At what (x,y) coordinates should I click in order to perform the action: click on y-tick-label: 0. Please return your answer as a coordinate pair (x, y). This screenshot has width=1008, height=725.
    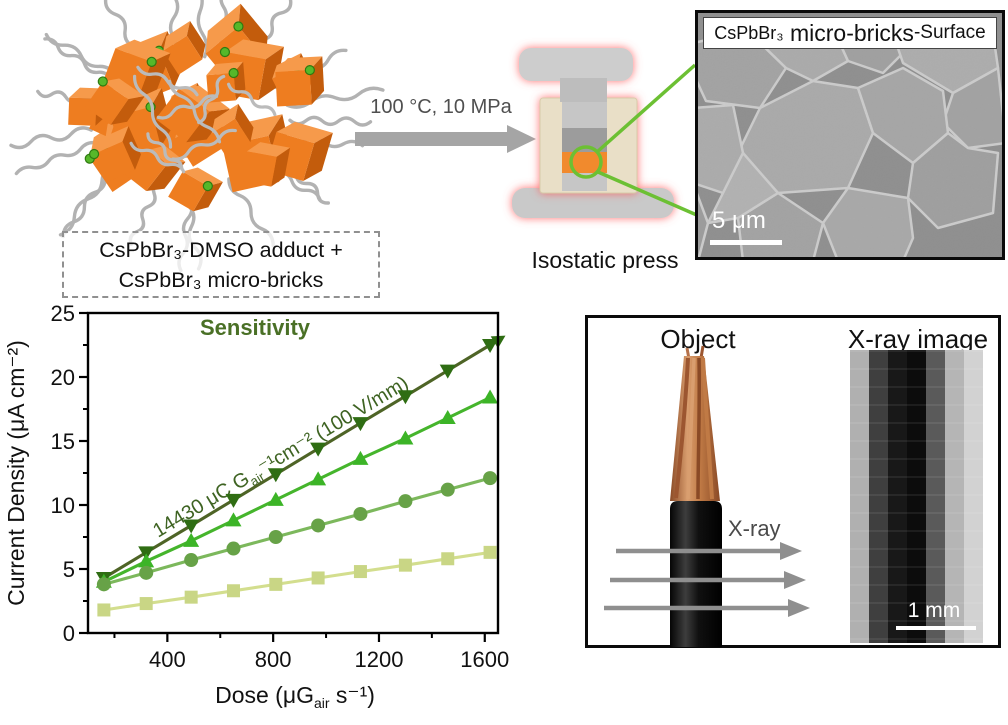
    Looking at the image, I should click on (69, 633).